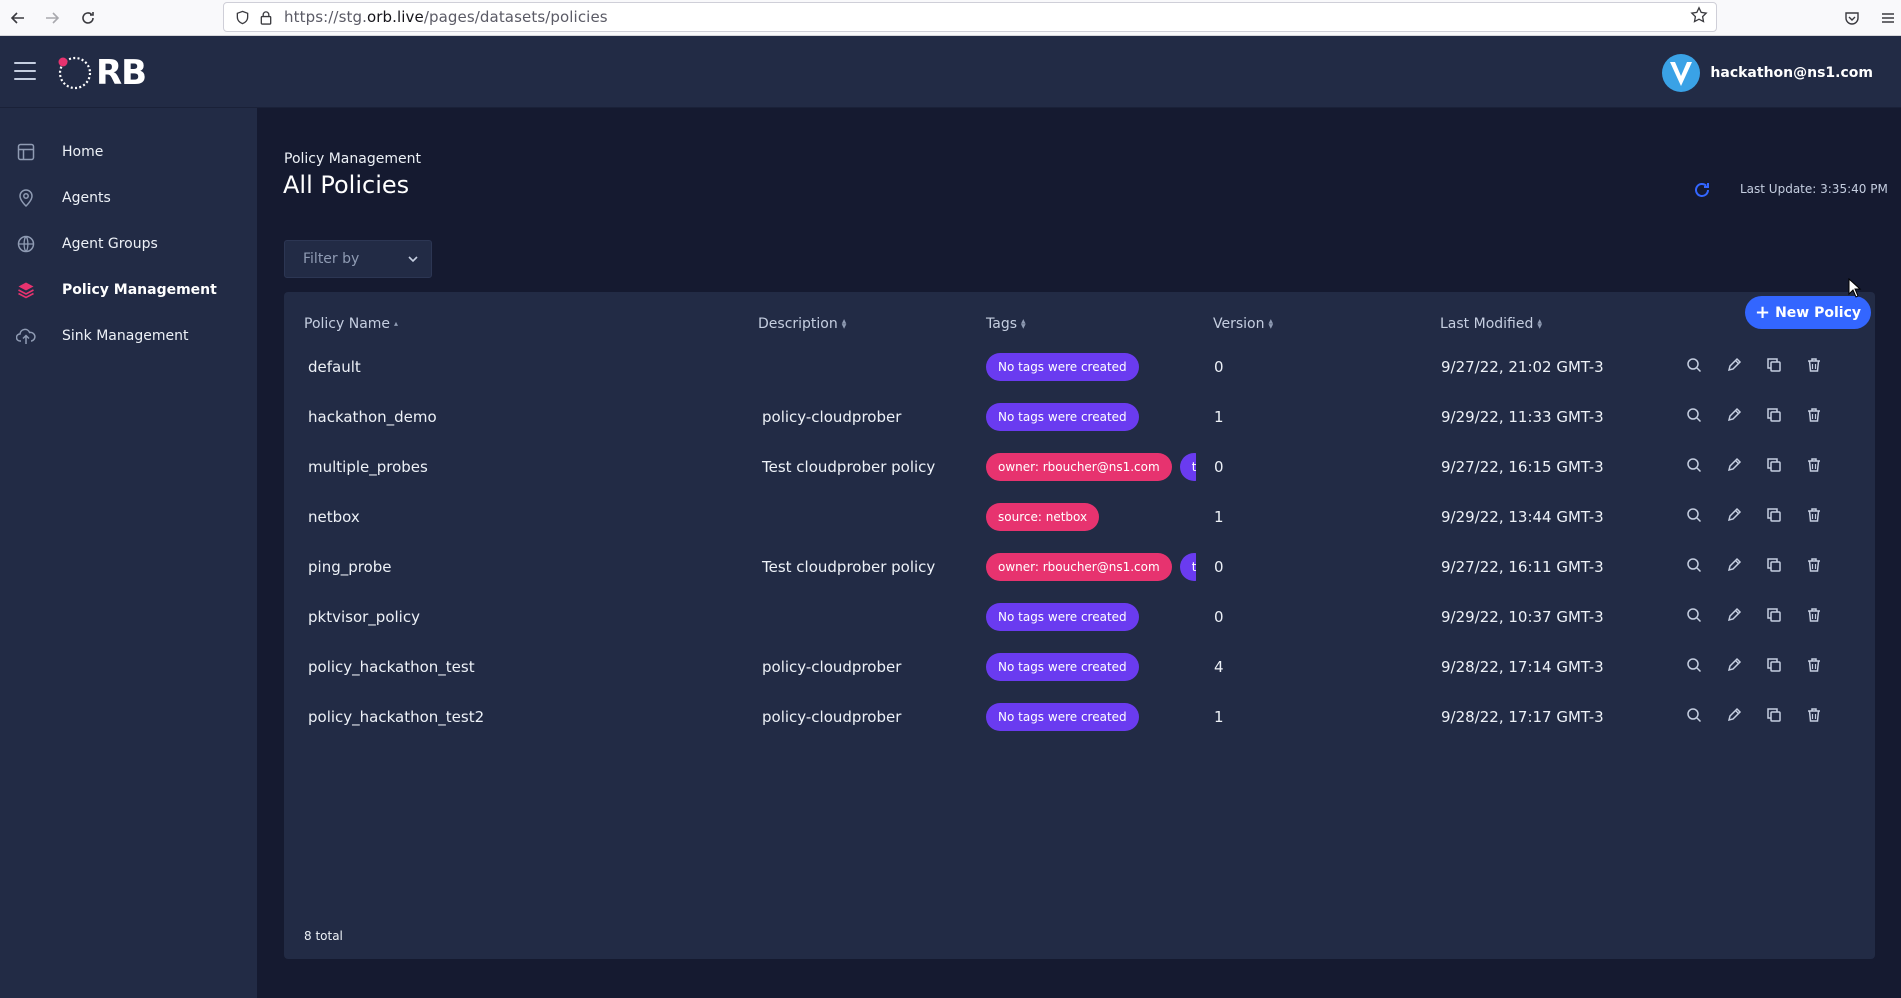 The image size is (1901, 998). Describe the element at coordinates (101, 73) in the screenshot. I see `orb-logo: RB` at that location.